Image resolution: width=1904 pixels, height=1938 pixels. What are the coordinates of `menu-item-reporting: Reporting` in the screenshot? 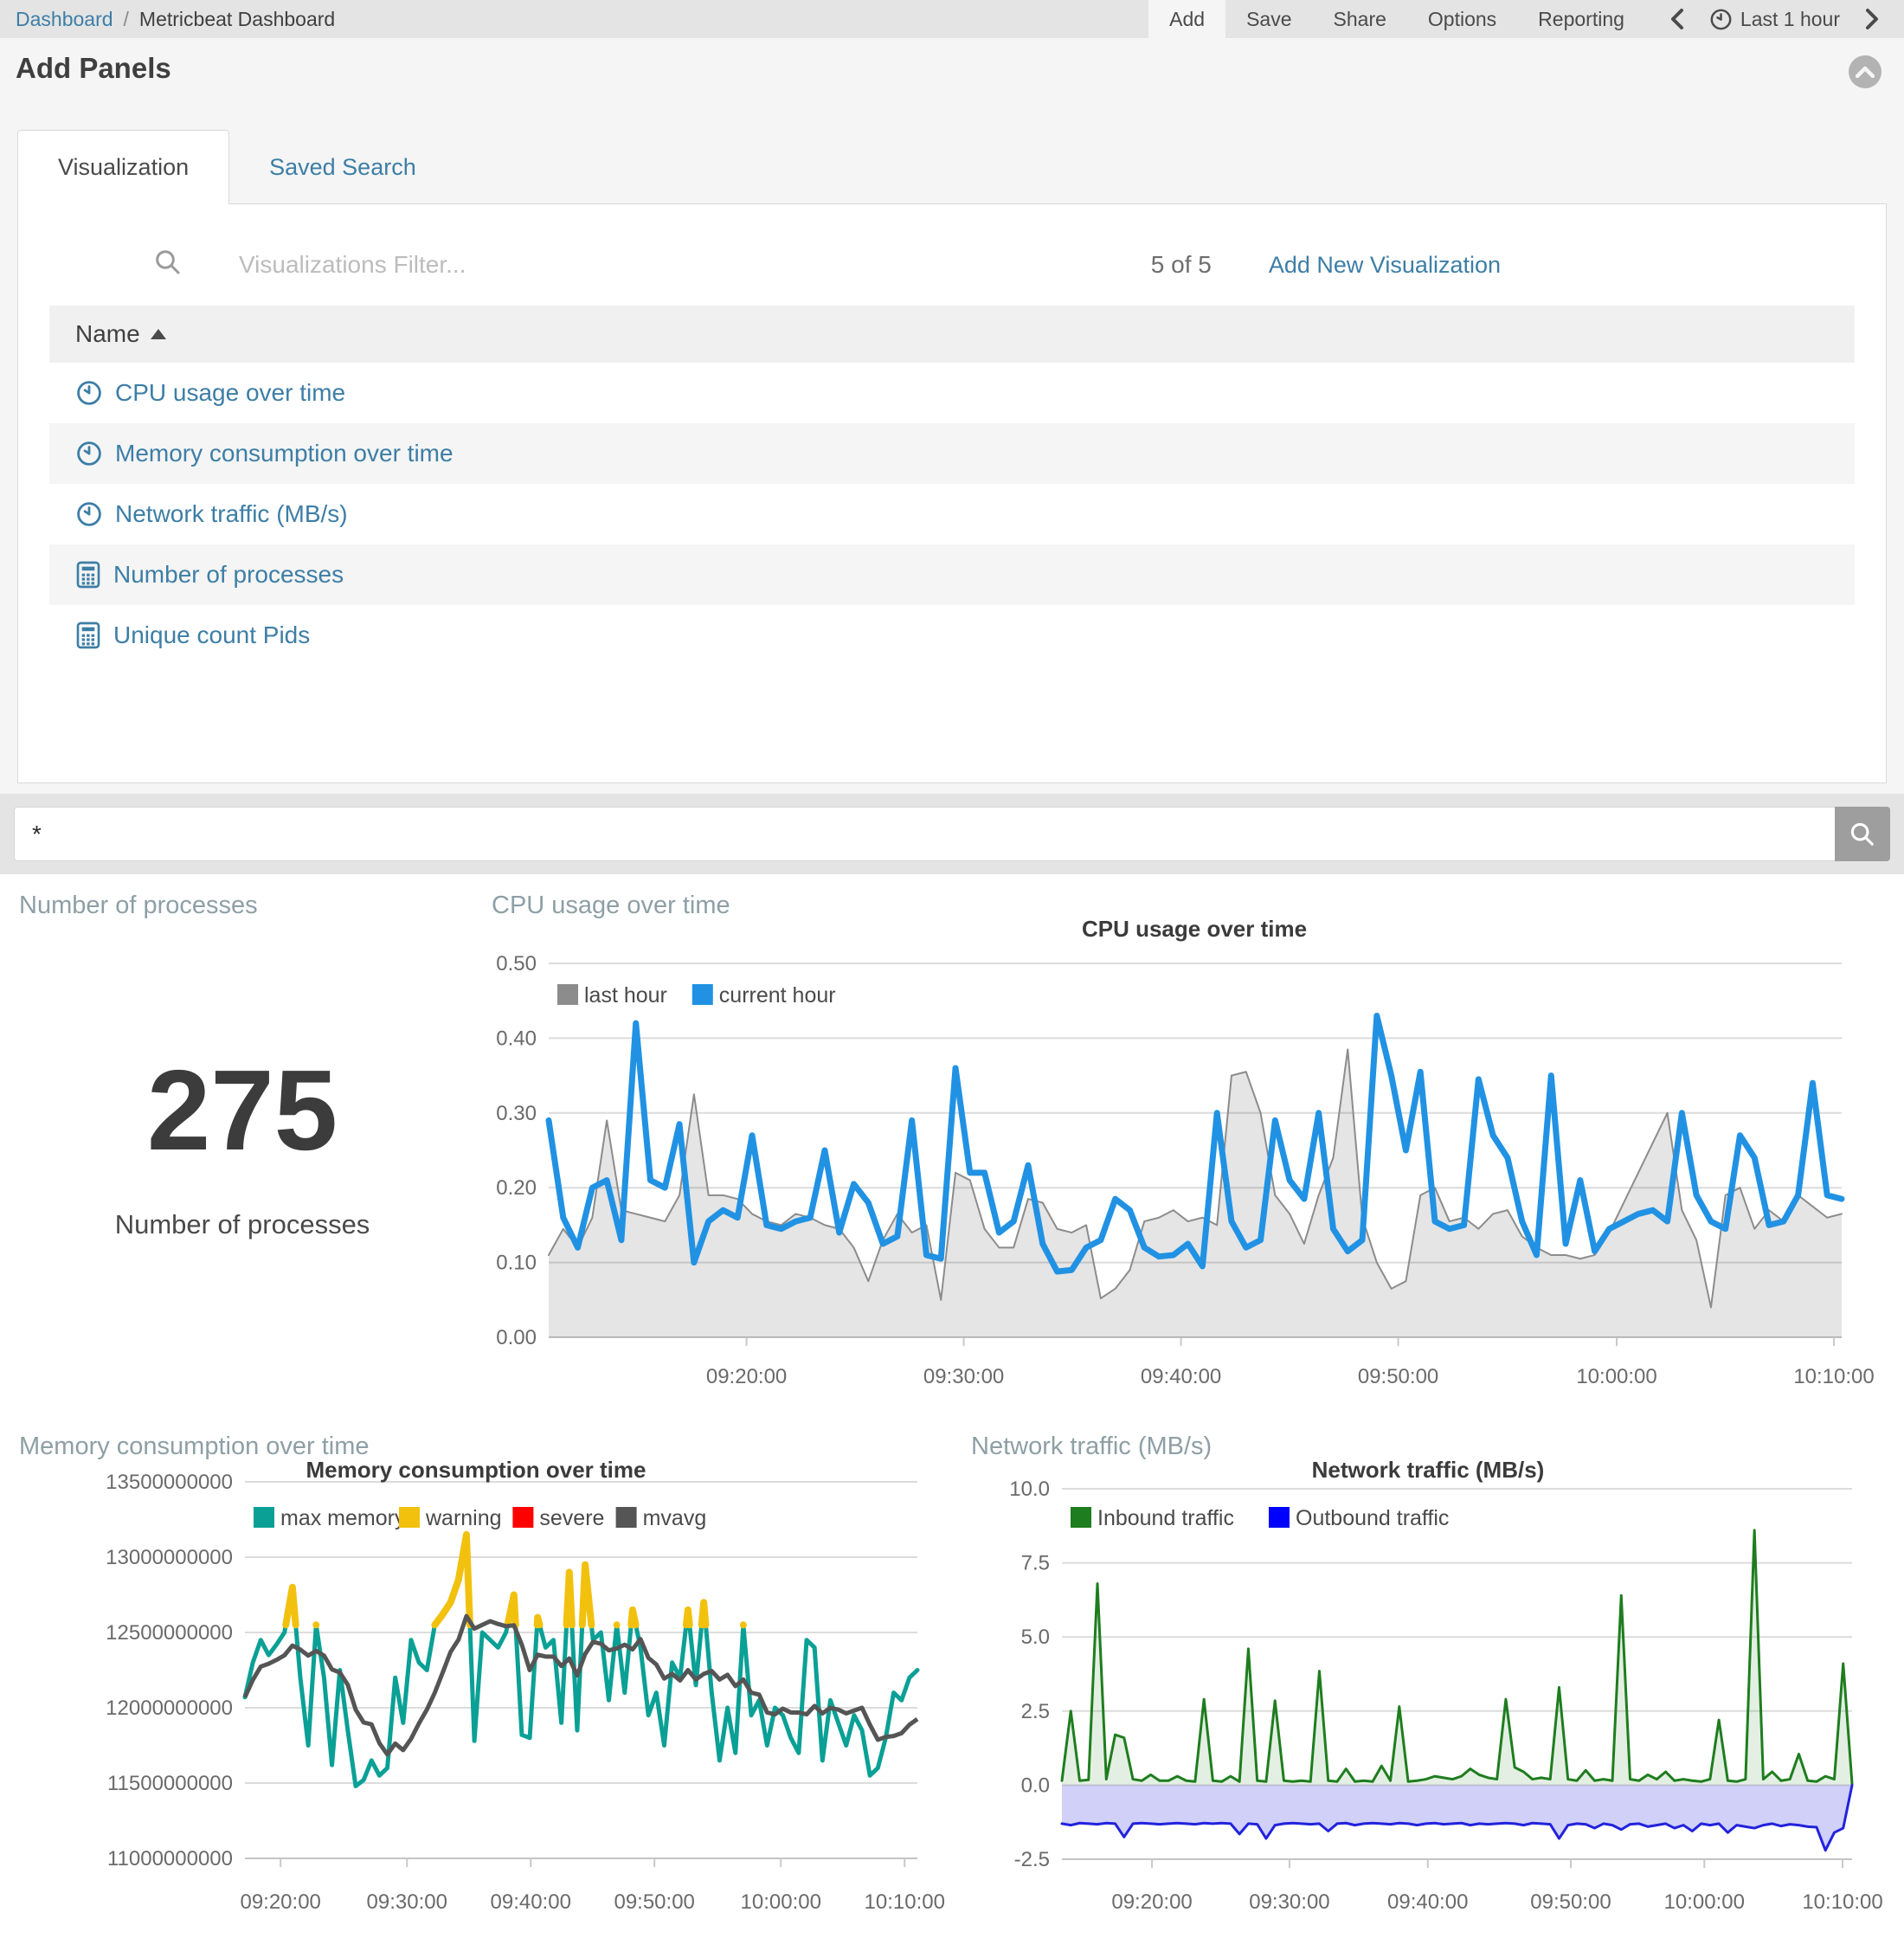 It's located at (1581, 19).